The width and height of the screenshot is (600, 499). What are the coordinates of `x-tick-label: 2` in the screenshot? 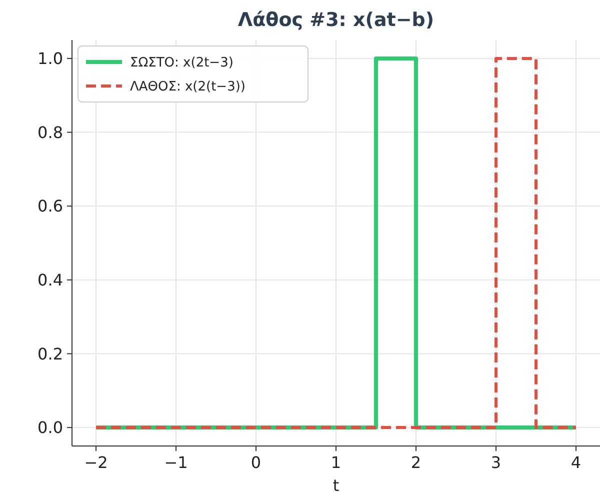 It's located at (416, 462).